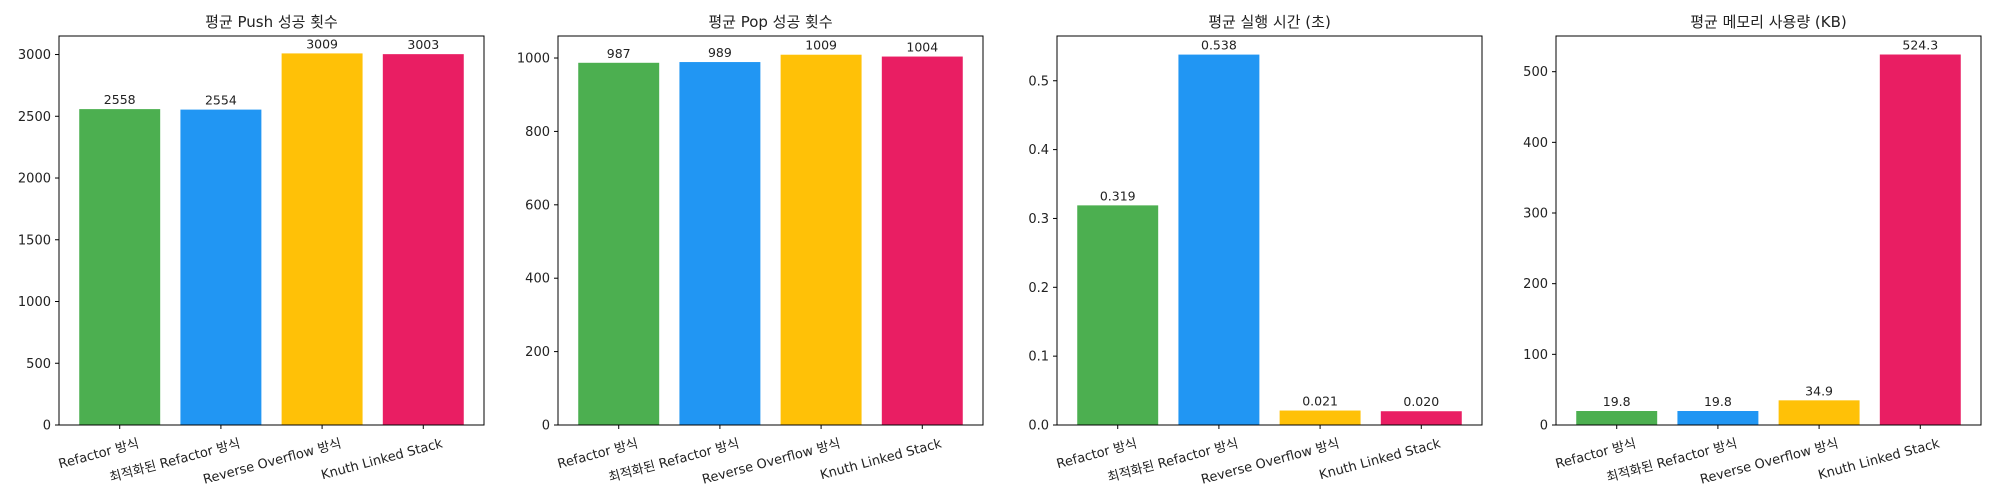  I want to click on bar-value-label: 0.319, so click(1118, 195).